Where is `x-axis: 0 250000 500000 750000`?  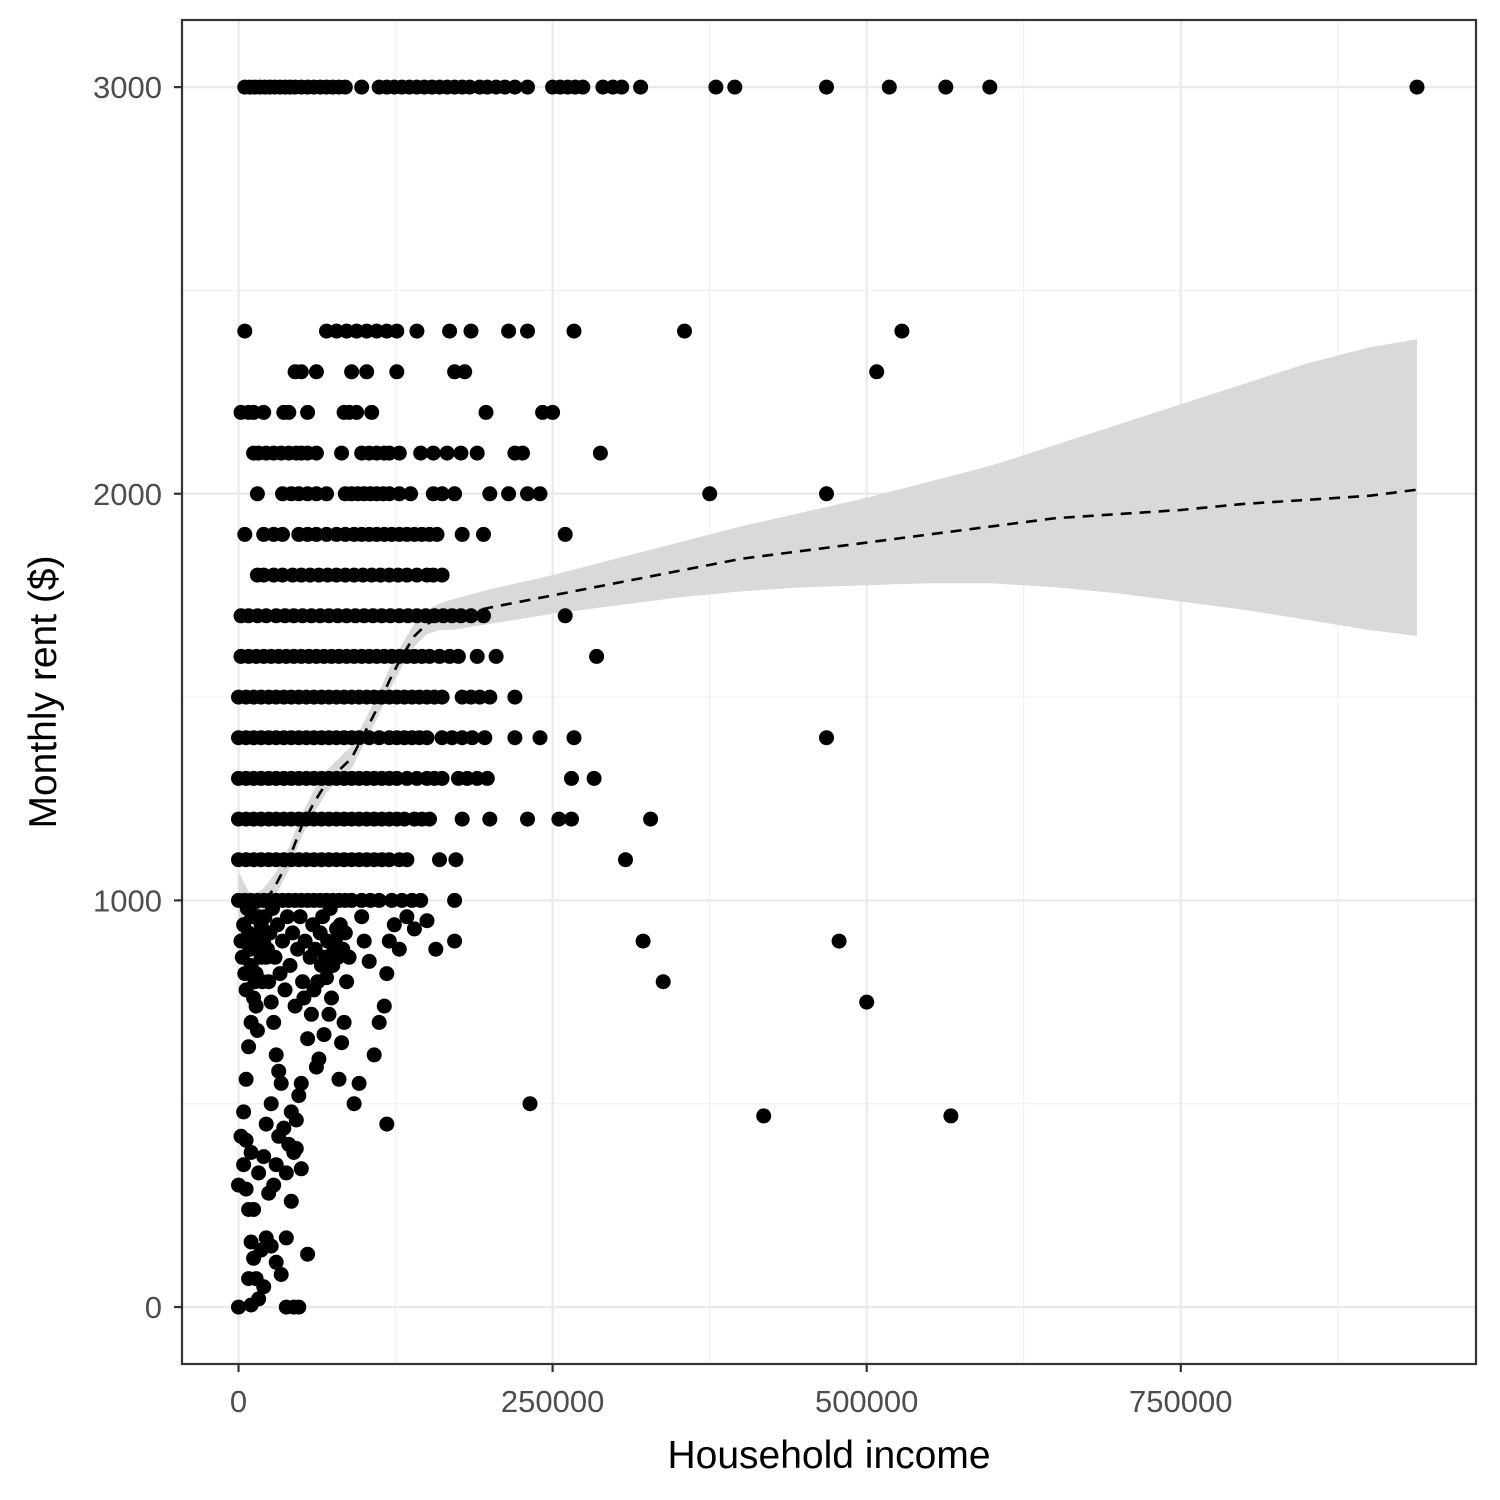 x-axis: 0 250000 500000 750000 is located at coordinates (731, 1391).